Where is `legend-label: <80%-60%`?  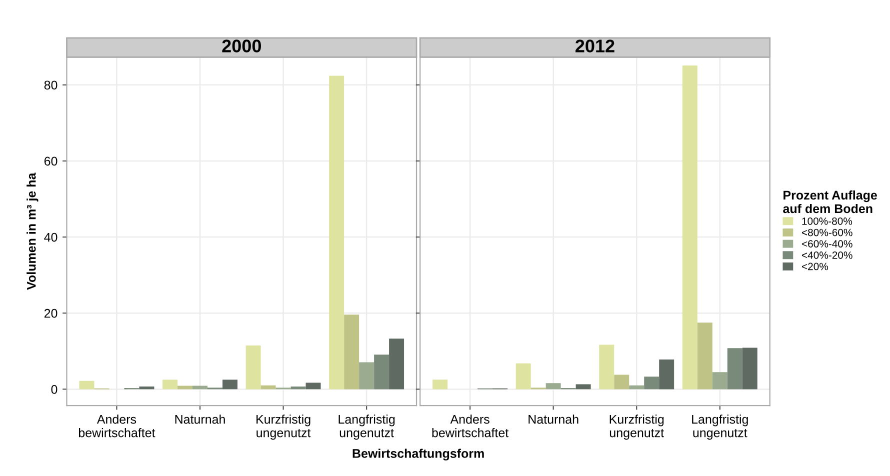 legend-label: <80%-60% is located at coordinates (827, 232).